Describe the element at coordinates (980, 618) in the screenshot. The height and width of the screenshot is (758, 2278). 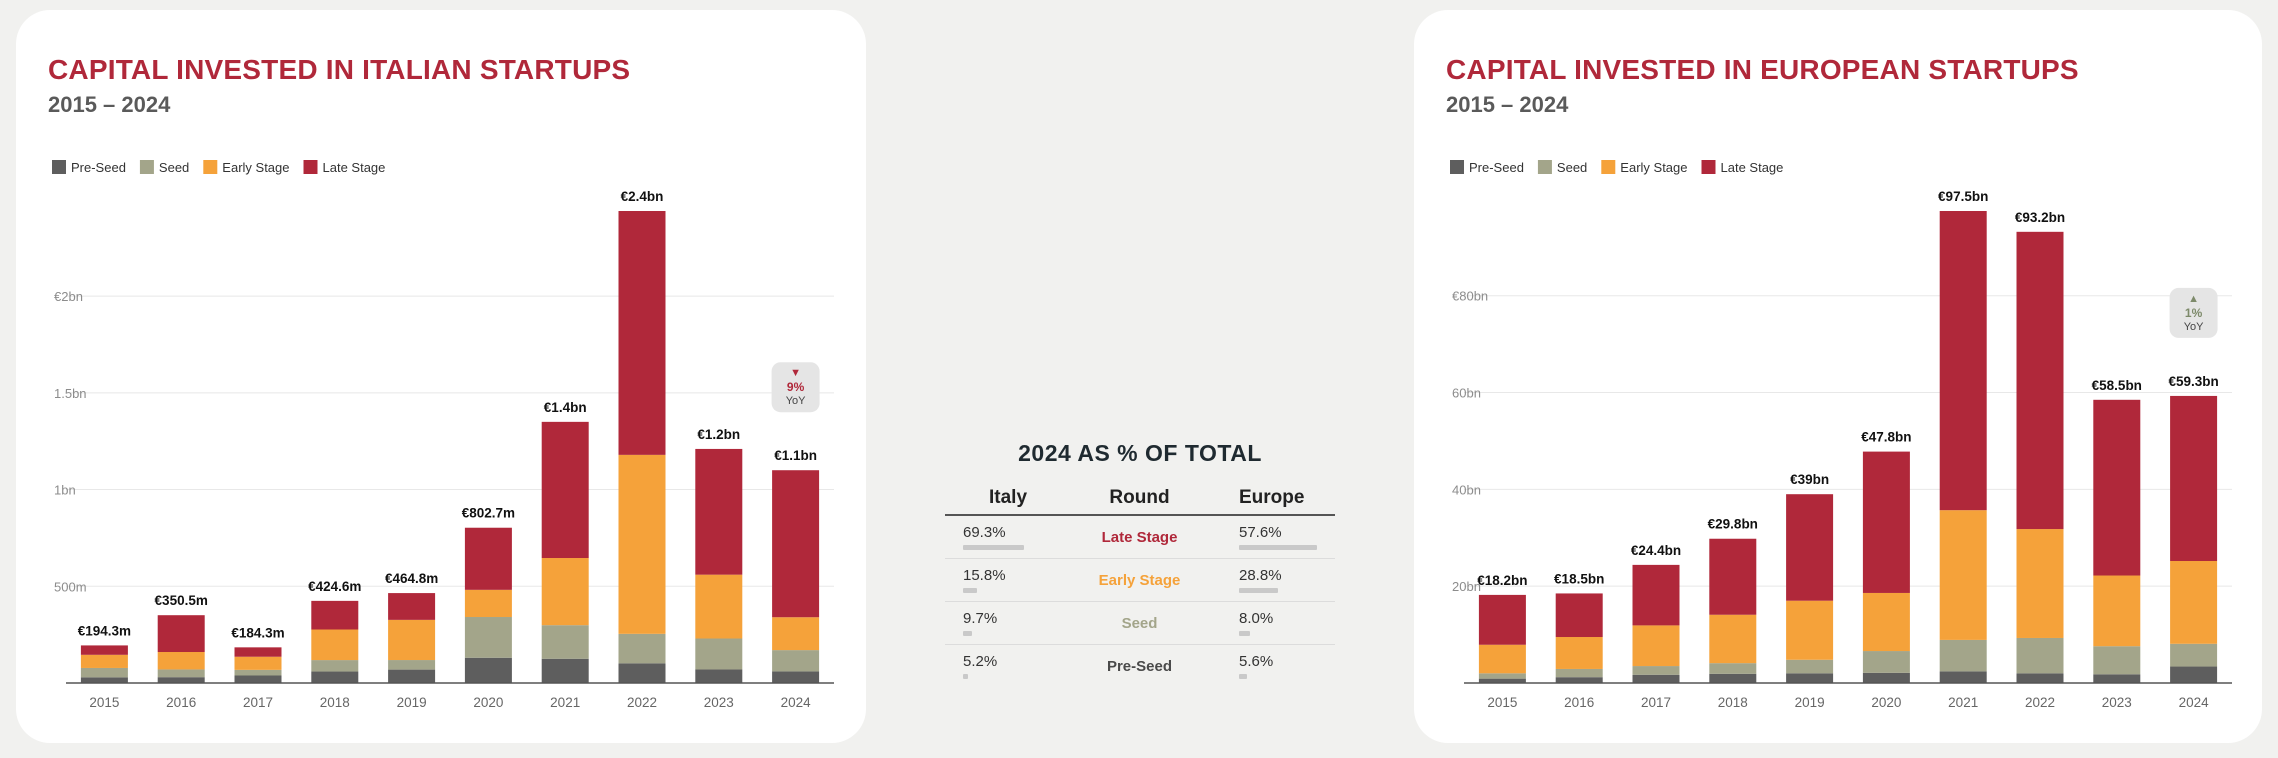
I see `italy-share-value: 9.7%` at that location.